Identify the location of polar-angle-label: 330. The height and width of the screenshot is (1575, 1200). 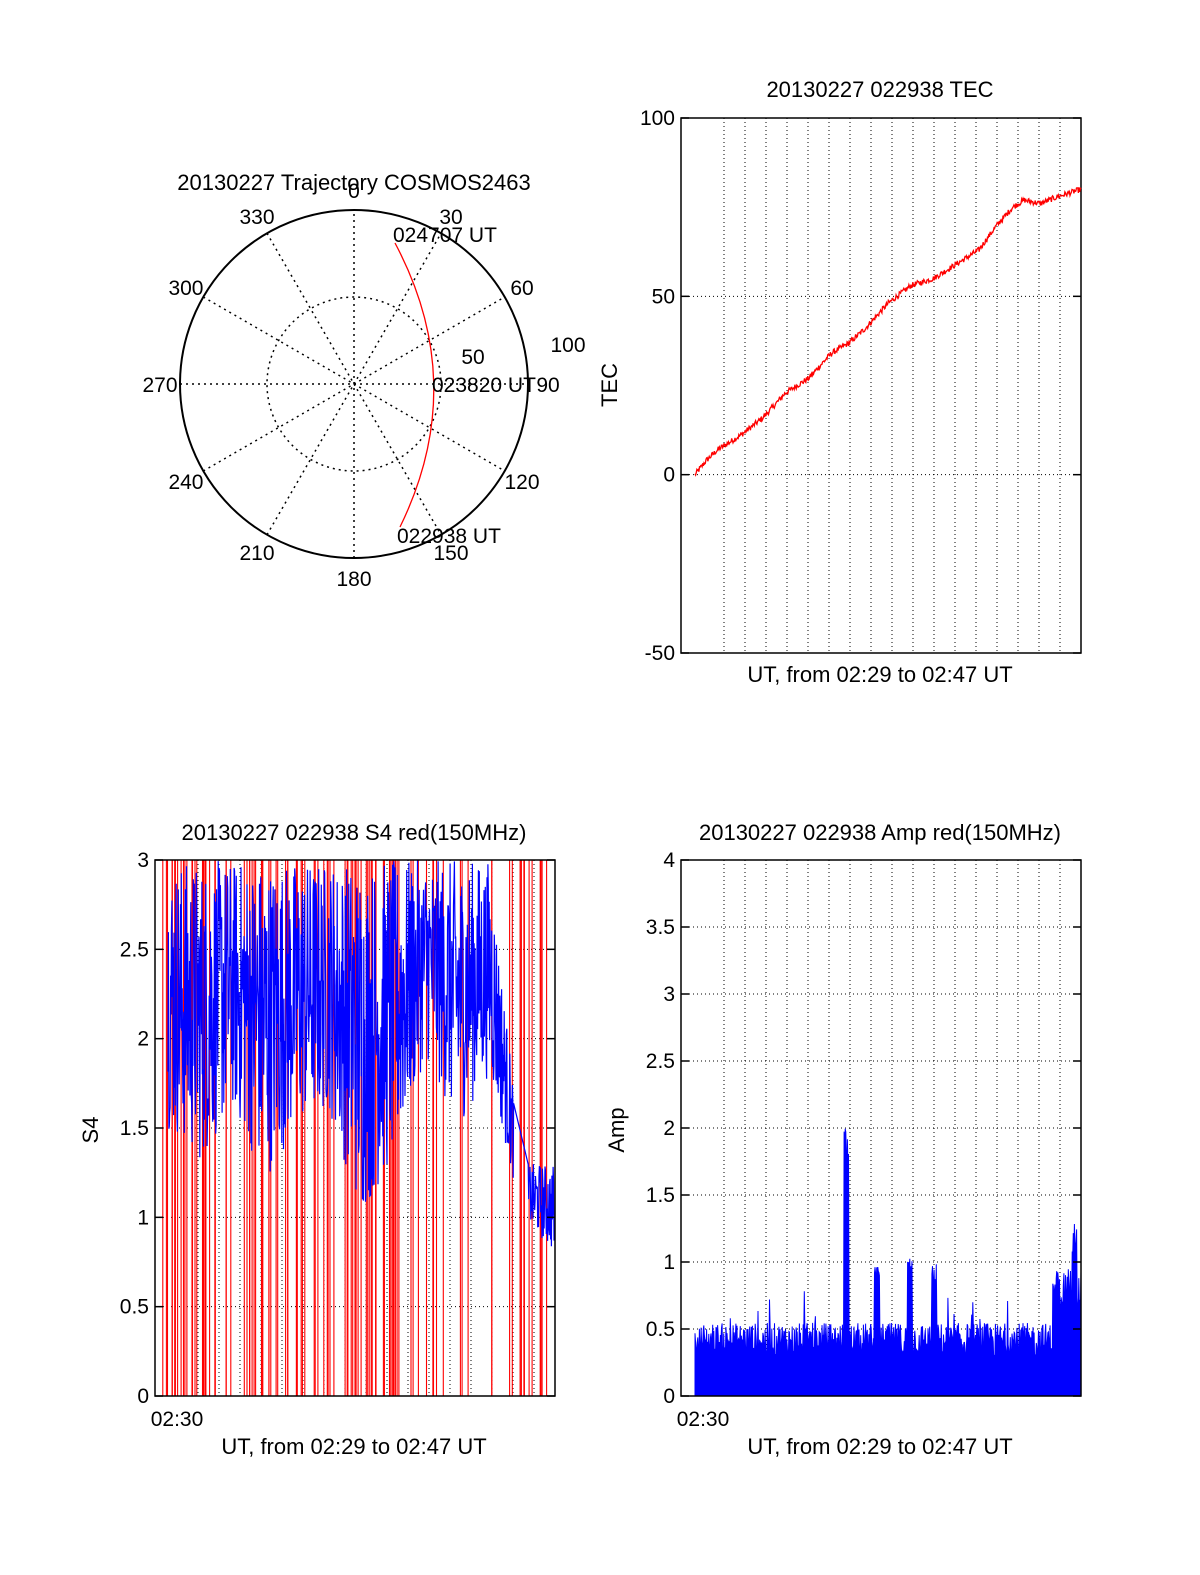
(256, 217).